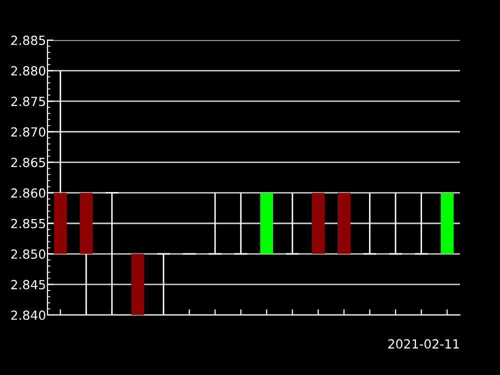 The width and height of the screenshot is (500, 375). Describe the element at coordinates (28, 71) in the screenshot. I see `y-tick-label: 2.880` at that location.